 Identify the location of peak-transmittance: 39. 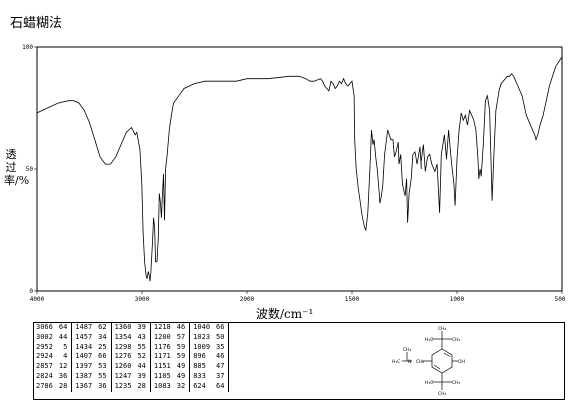
(142, 328).